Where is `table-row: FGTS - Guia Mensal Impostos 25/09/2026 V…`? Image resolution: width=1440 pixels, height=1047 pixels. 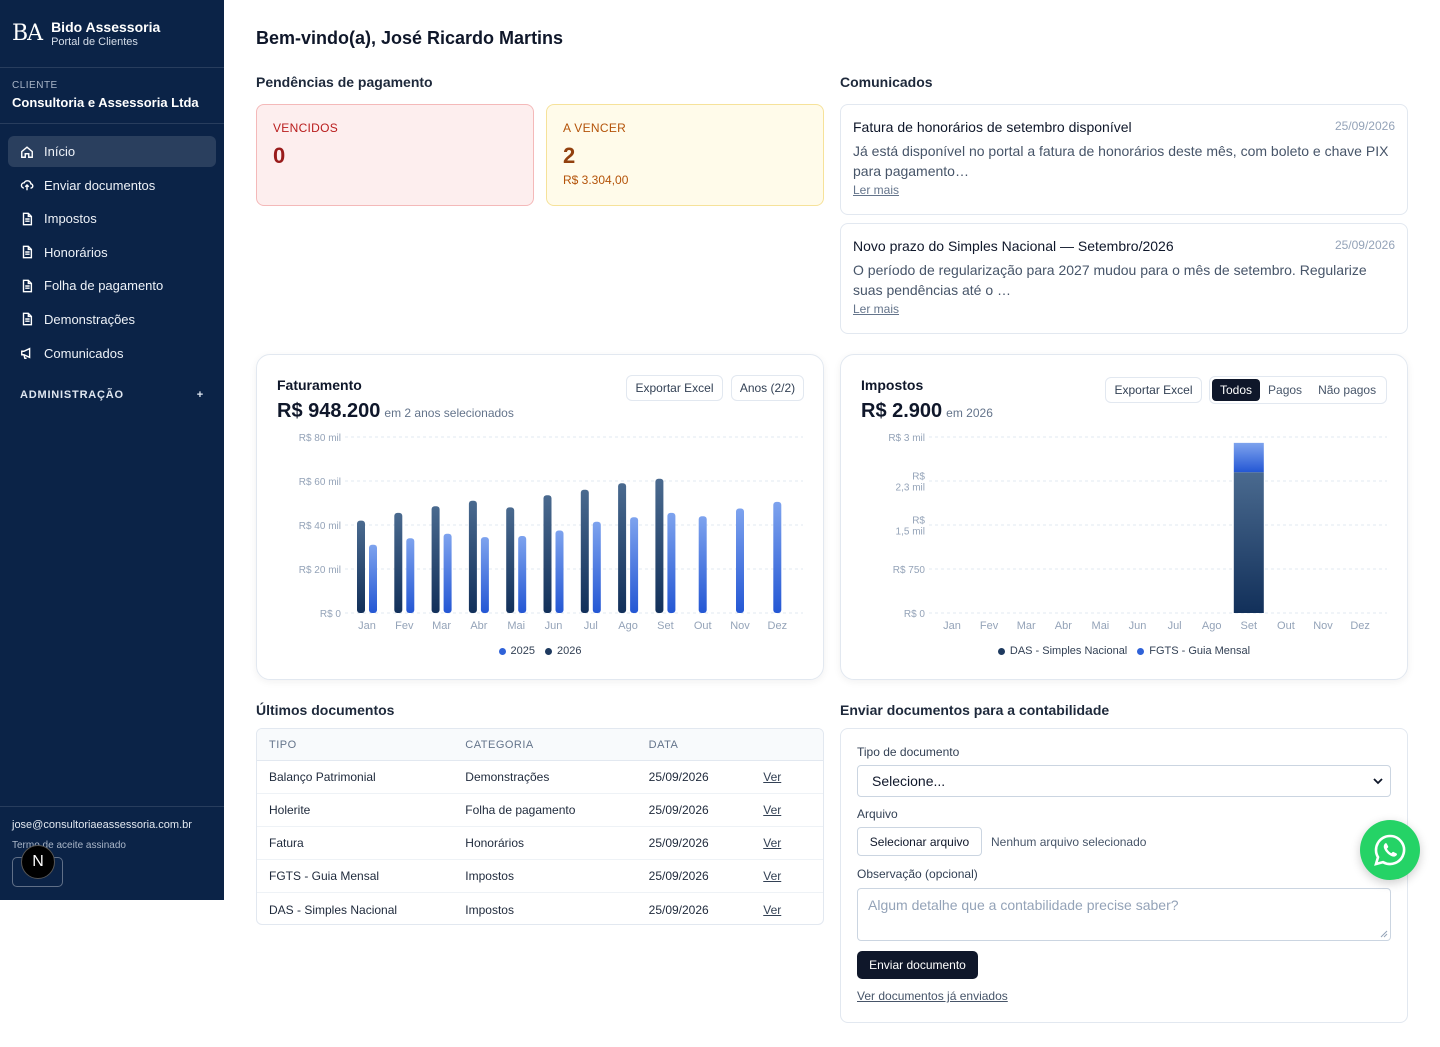
table-row: FGTS - Guia Mensal Impostos 25/09/2026 V… is located at coordinates (540, 876).